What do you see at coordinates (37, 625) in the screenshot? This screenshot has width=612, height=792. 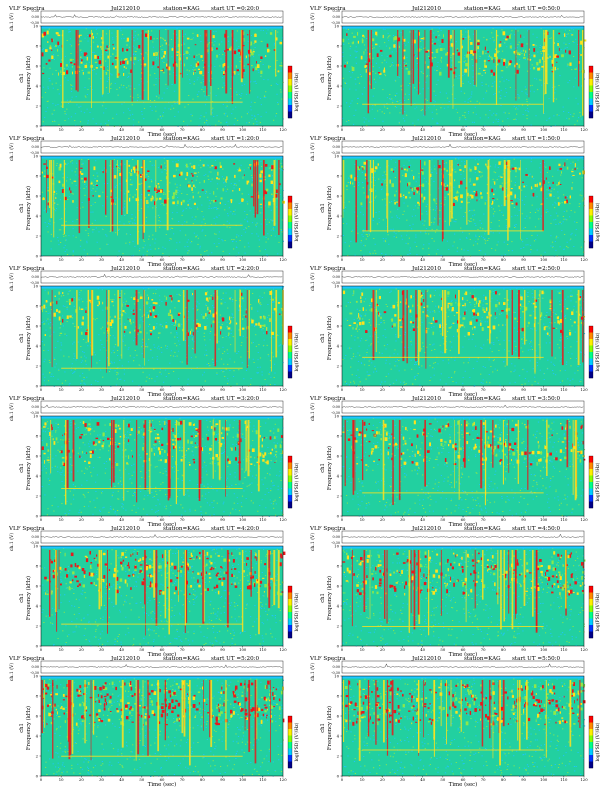 I see `y-tick-label: 2` at bounding box center [37, 625].